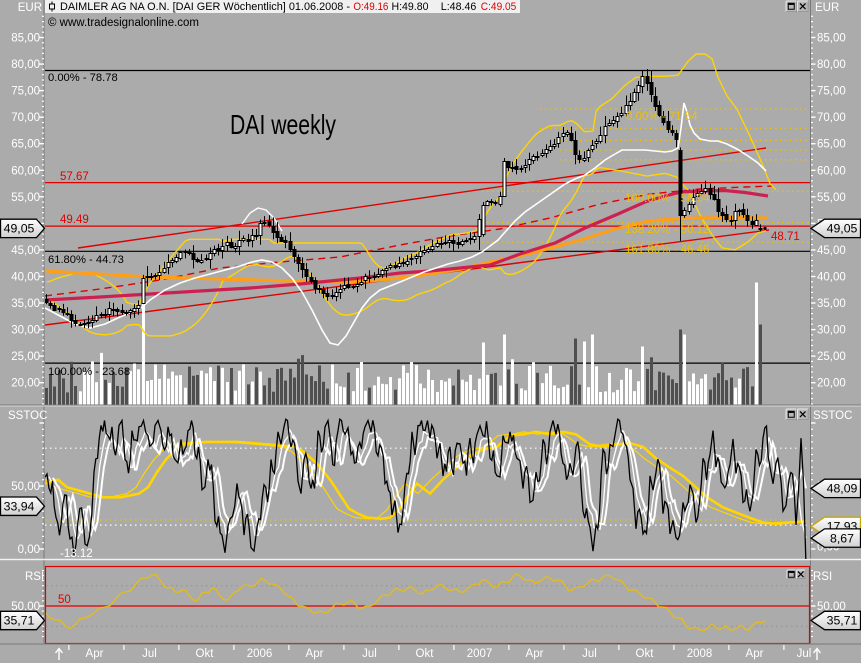 This screenshot has width=861, height=663. I want to click on svg-text: C:49.05, so click(499, 7).